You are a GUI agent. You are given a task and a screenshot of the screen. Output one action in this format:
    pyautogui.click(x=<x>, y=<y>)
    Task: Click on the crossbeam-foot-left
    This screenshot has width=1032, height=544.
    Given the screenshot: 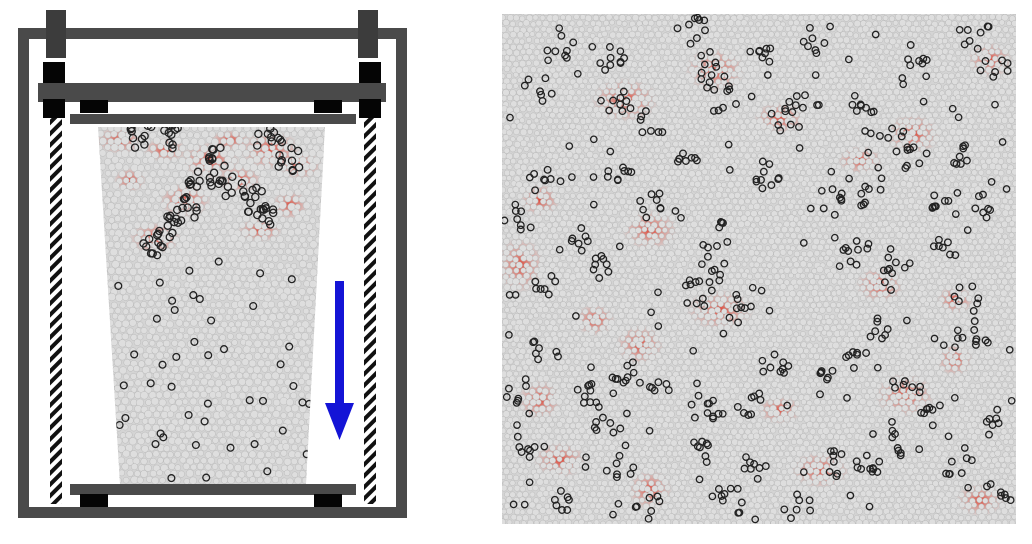 What is the action you would take?
    pyautogui.click(x=94, y=106)
    